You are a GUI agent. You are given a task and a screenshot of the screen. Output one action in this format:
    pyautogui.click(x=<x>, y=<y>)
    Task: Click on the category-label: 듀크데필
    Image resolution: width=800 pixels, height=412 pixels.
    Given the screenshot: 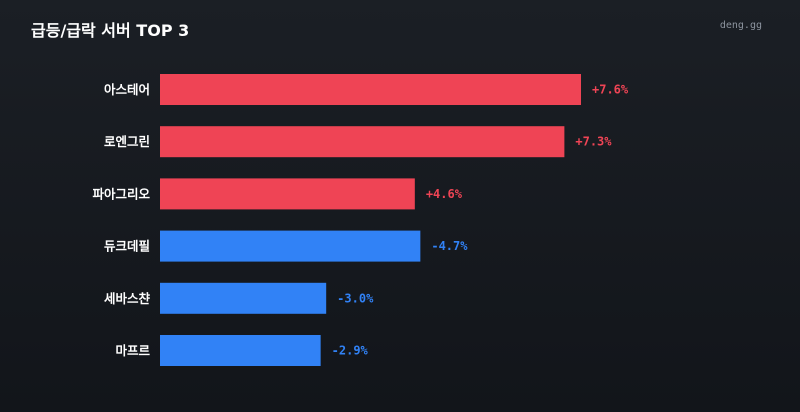 What is the action you would take?
    pyautogui.click(x=127, y=246)
    